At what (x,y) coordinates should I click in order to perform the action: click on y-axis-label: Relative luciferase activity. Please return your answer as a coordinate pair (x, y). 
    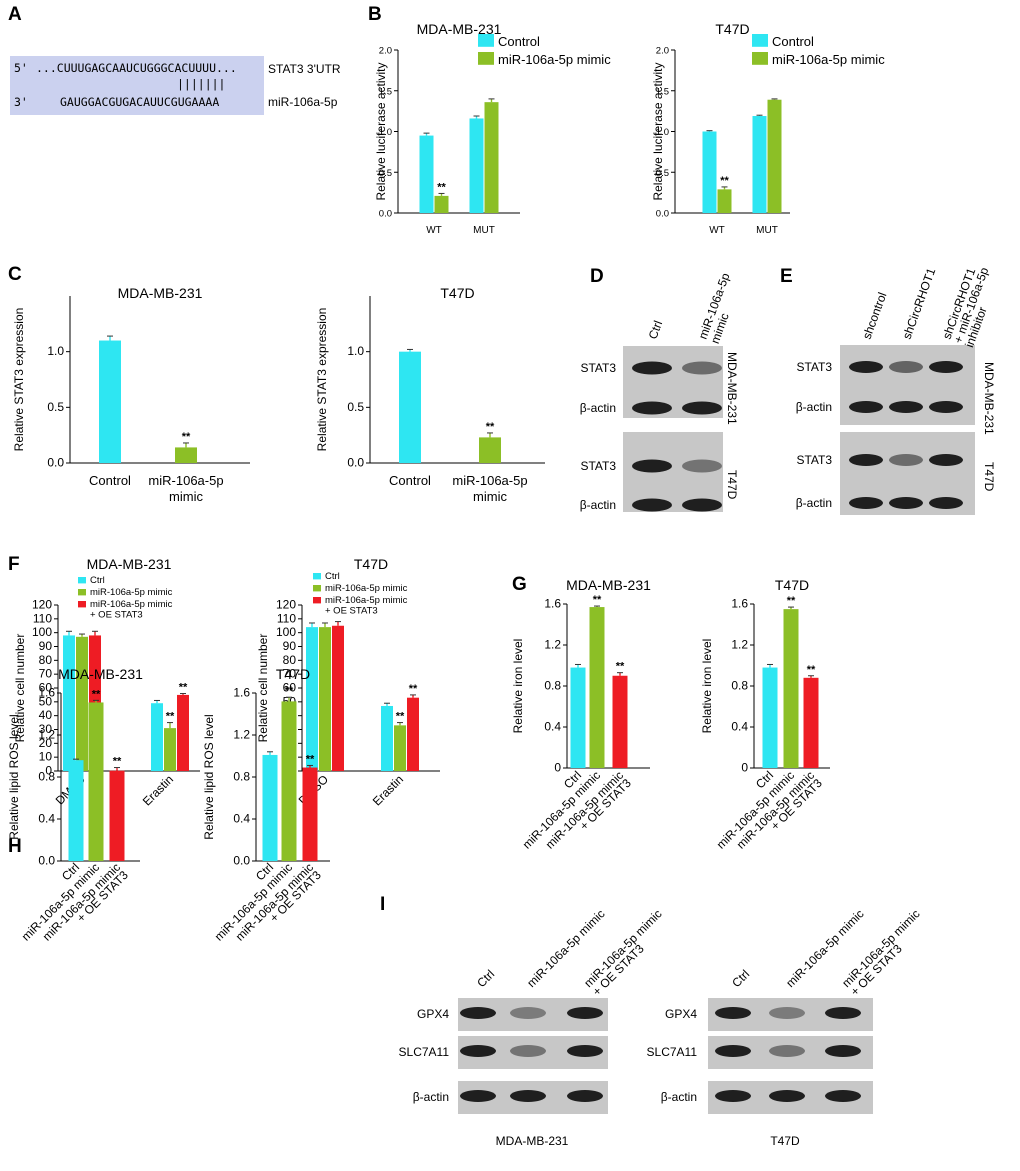
    Looking at the image, I should click on (381, 131).